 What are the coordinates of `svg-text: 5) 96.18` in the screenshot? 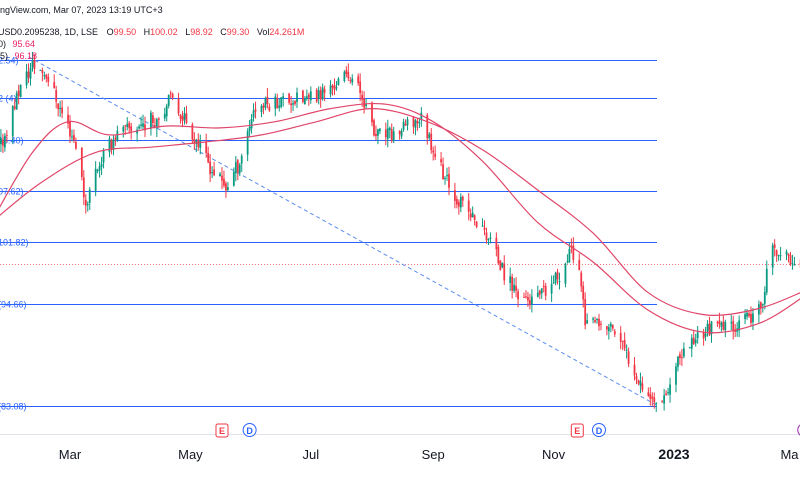 It's located at (18, 56).